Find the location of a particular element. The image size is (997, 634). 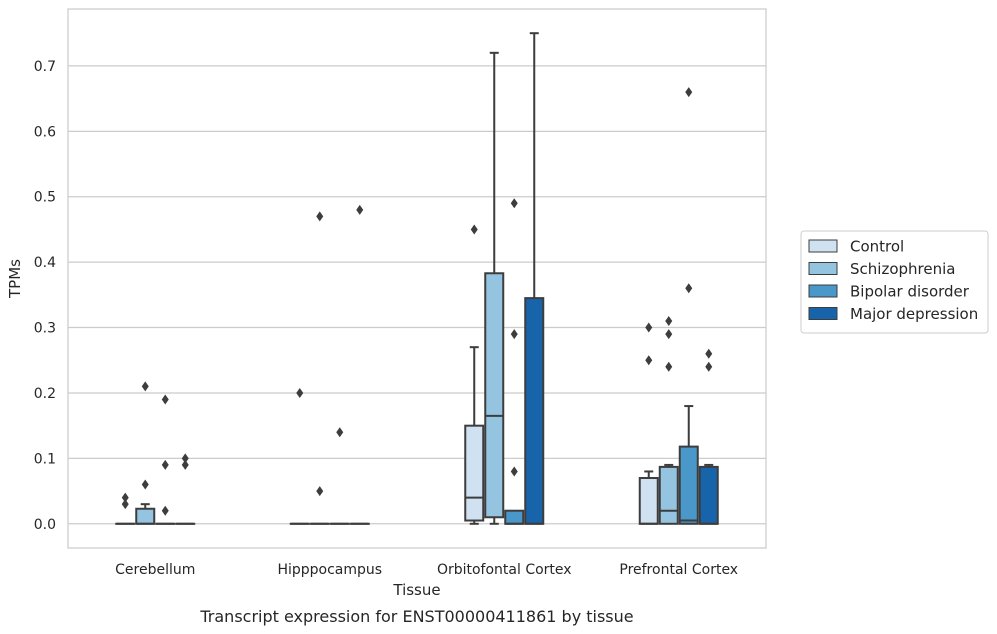

y-tick-label: 0.2 is located at coordinates (45, 394).